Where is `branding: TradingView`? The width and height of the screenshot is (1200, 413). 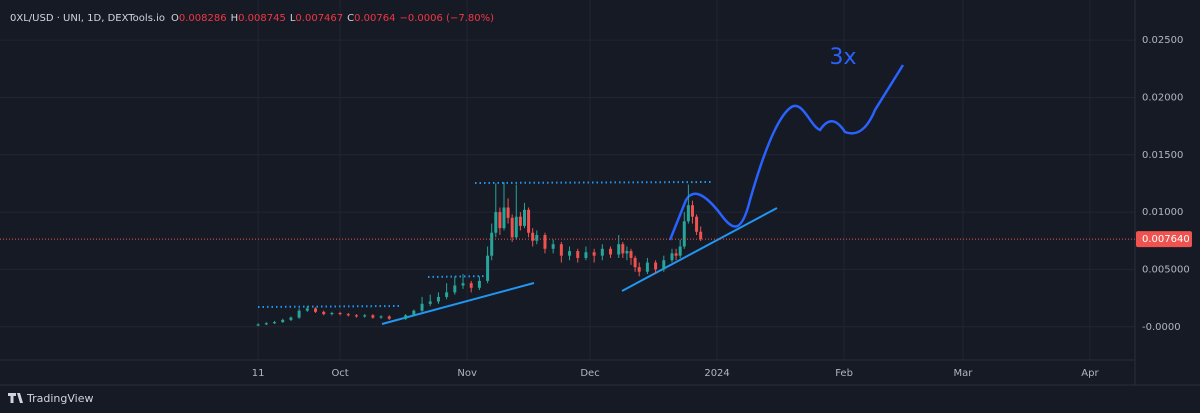 branding: TradingView is located at coordinates (50, 398).